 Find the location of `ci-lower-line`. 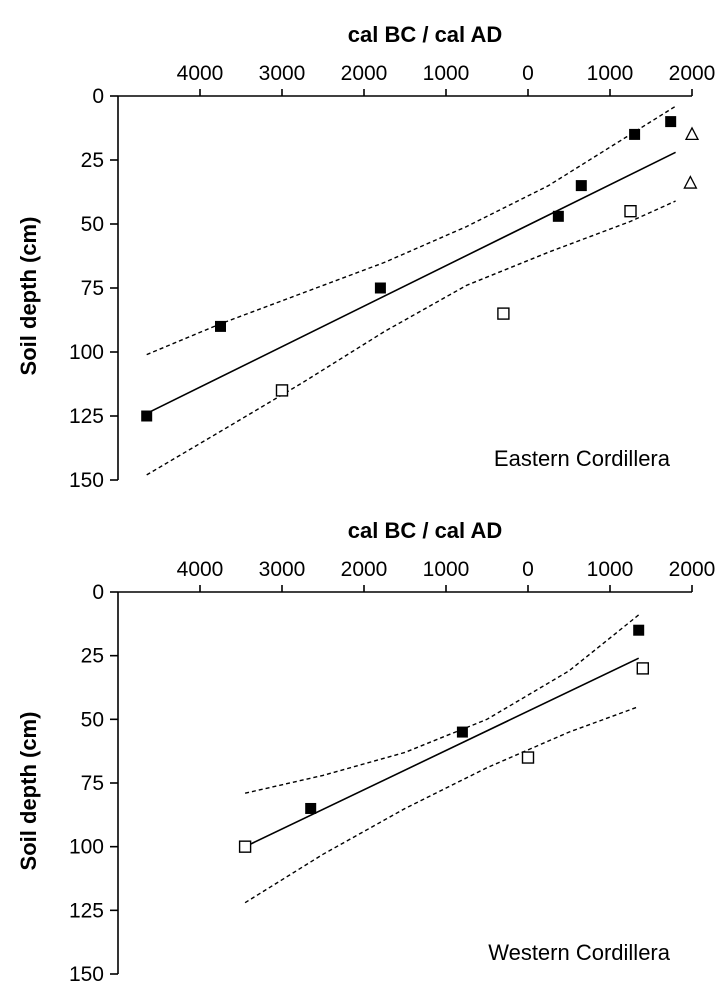

ci-lower-line is located at coordinates (441, 804).